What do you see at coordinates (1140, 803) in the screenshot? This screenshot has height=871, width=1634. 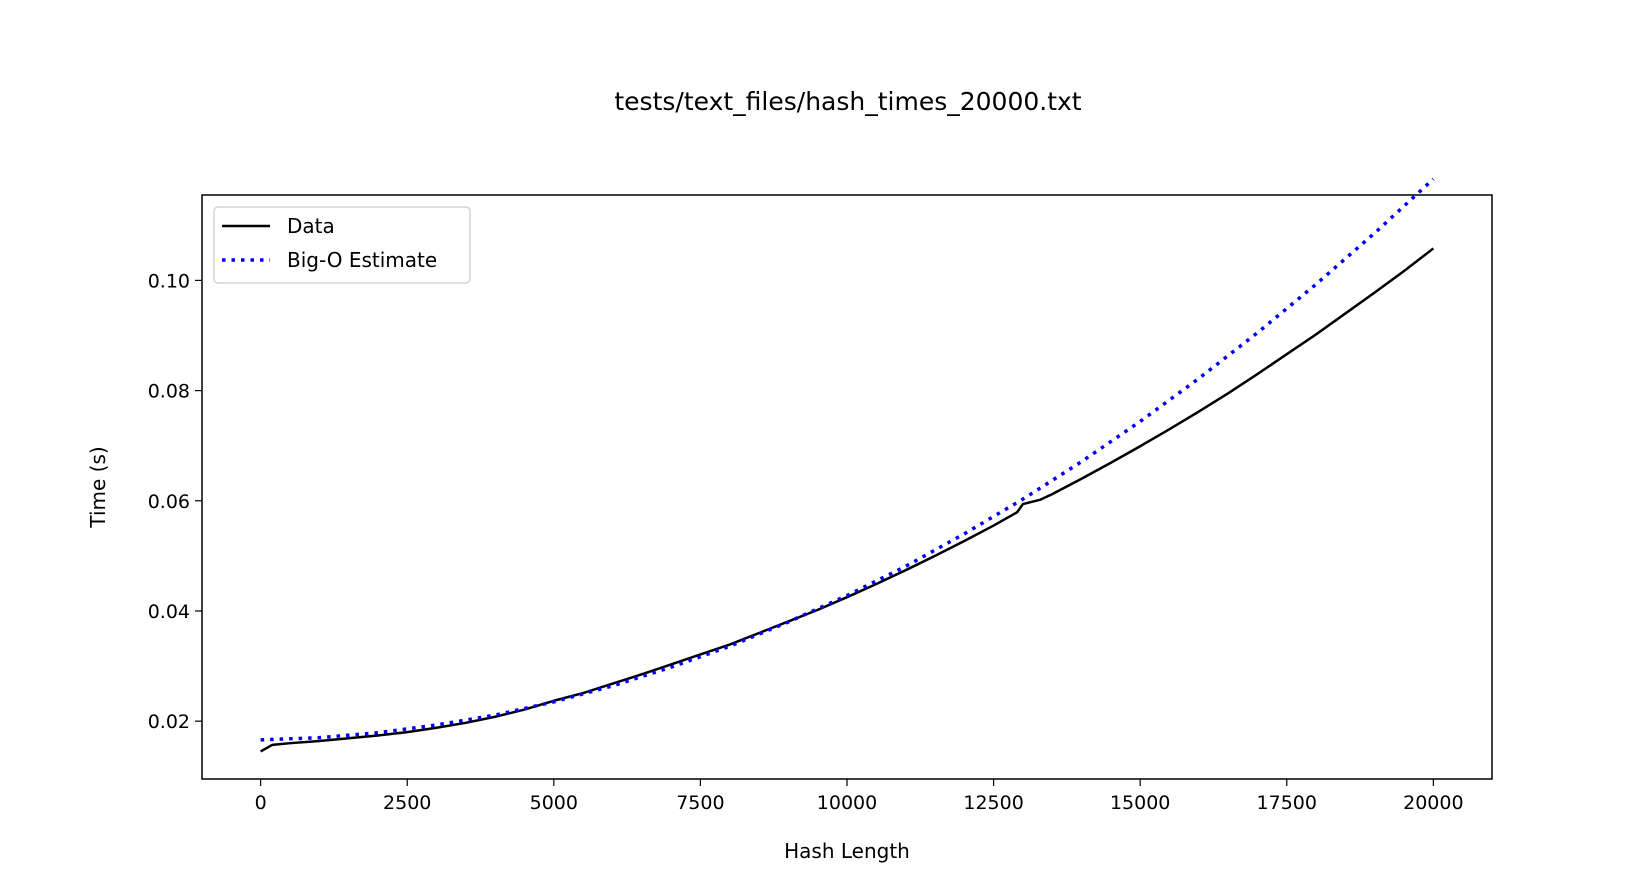 I see `x-tick-label: 15000` at bounding box center [1140, 803].